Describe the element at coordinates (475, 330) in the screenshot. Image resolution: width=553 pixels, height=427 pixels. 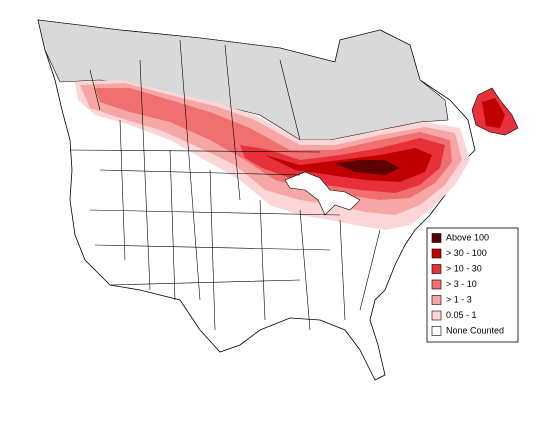
I see `legend-label: None Counted` at that location.